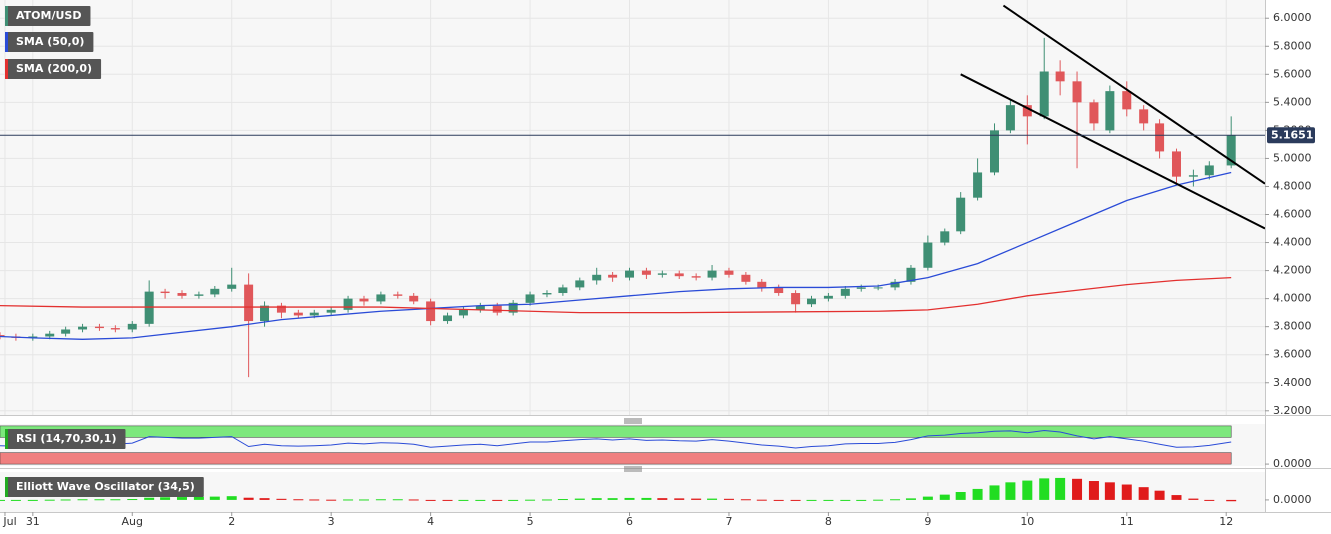 The width and height of the screenshot is (1331, 534). What do you see at coordinates (629, 521) in the screenshot?
I see `x-tick-label: 6` at bounding box center [629, 521].